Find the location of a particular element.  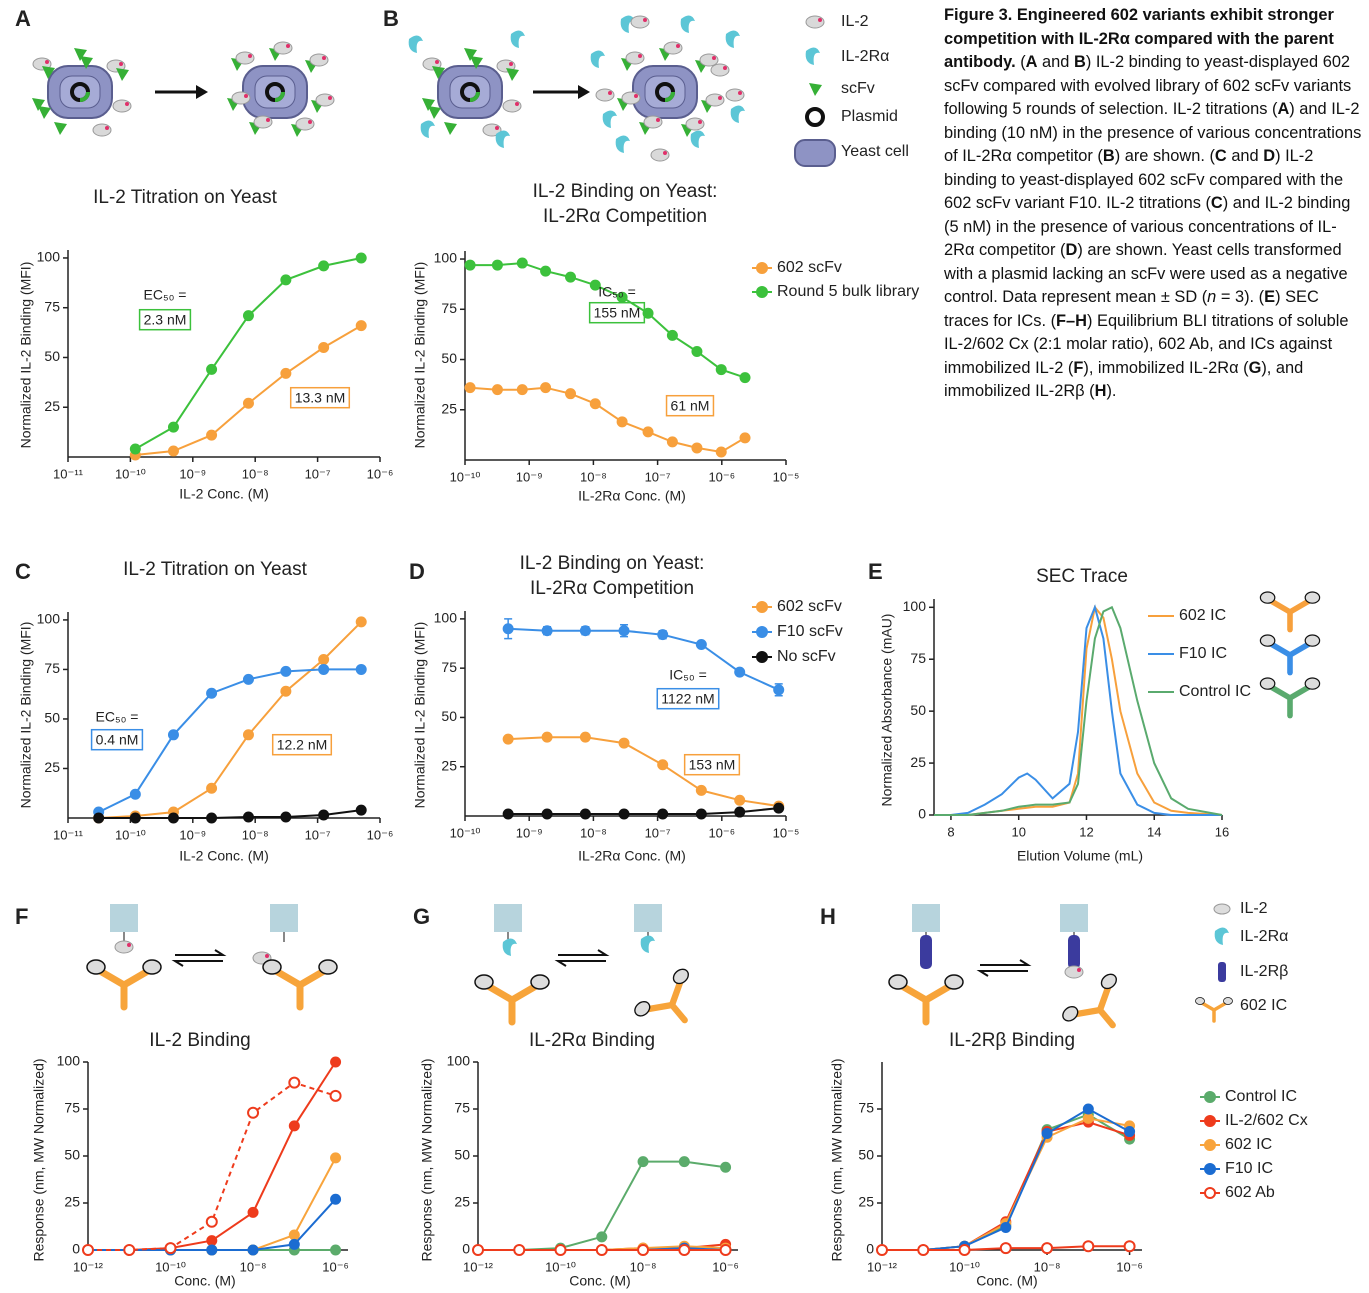

plasmid is located at coordinates (815, 117).